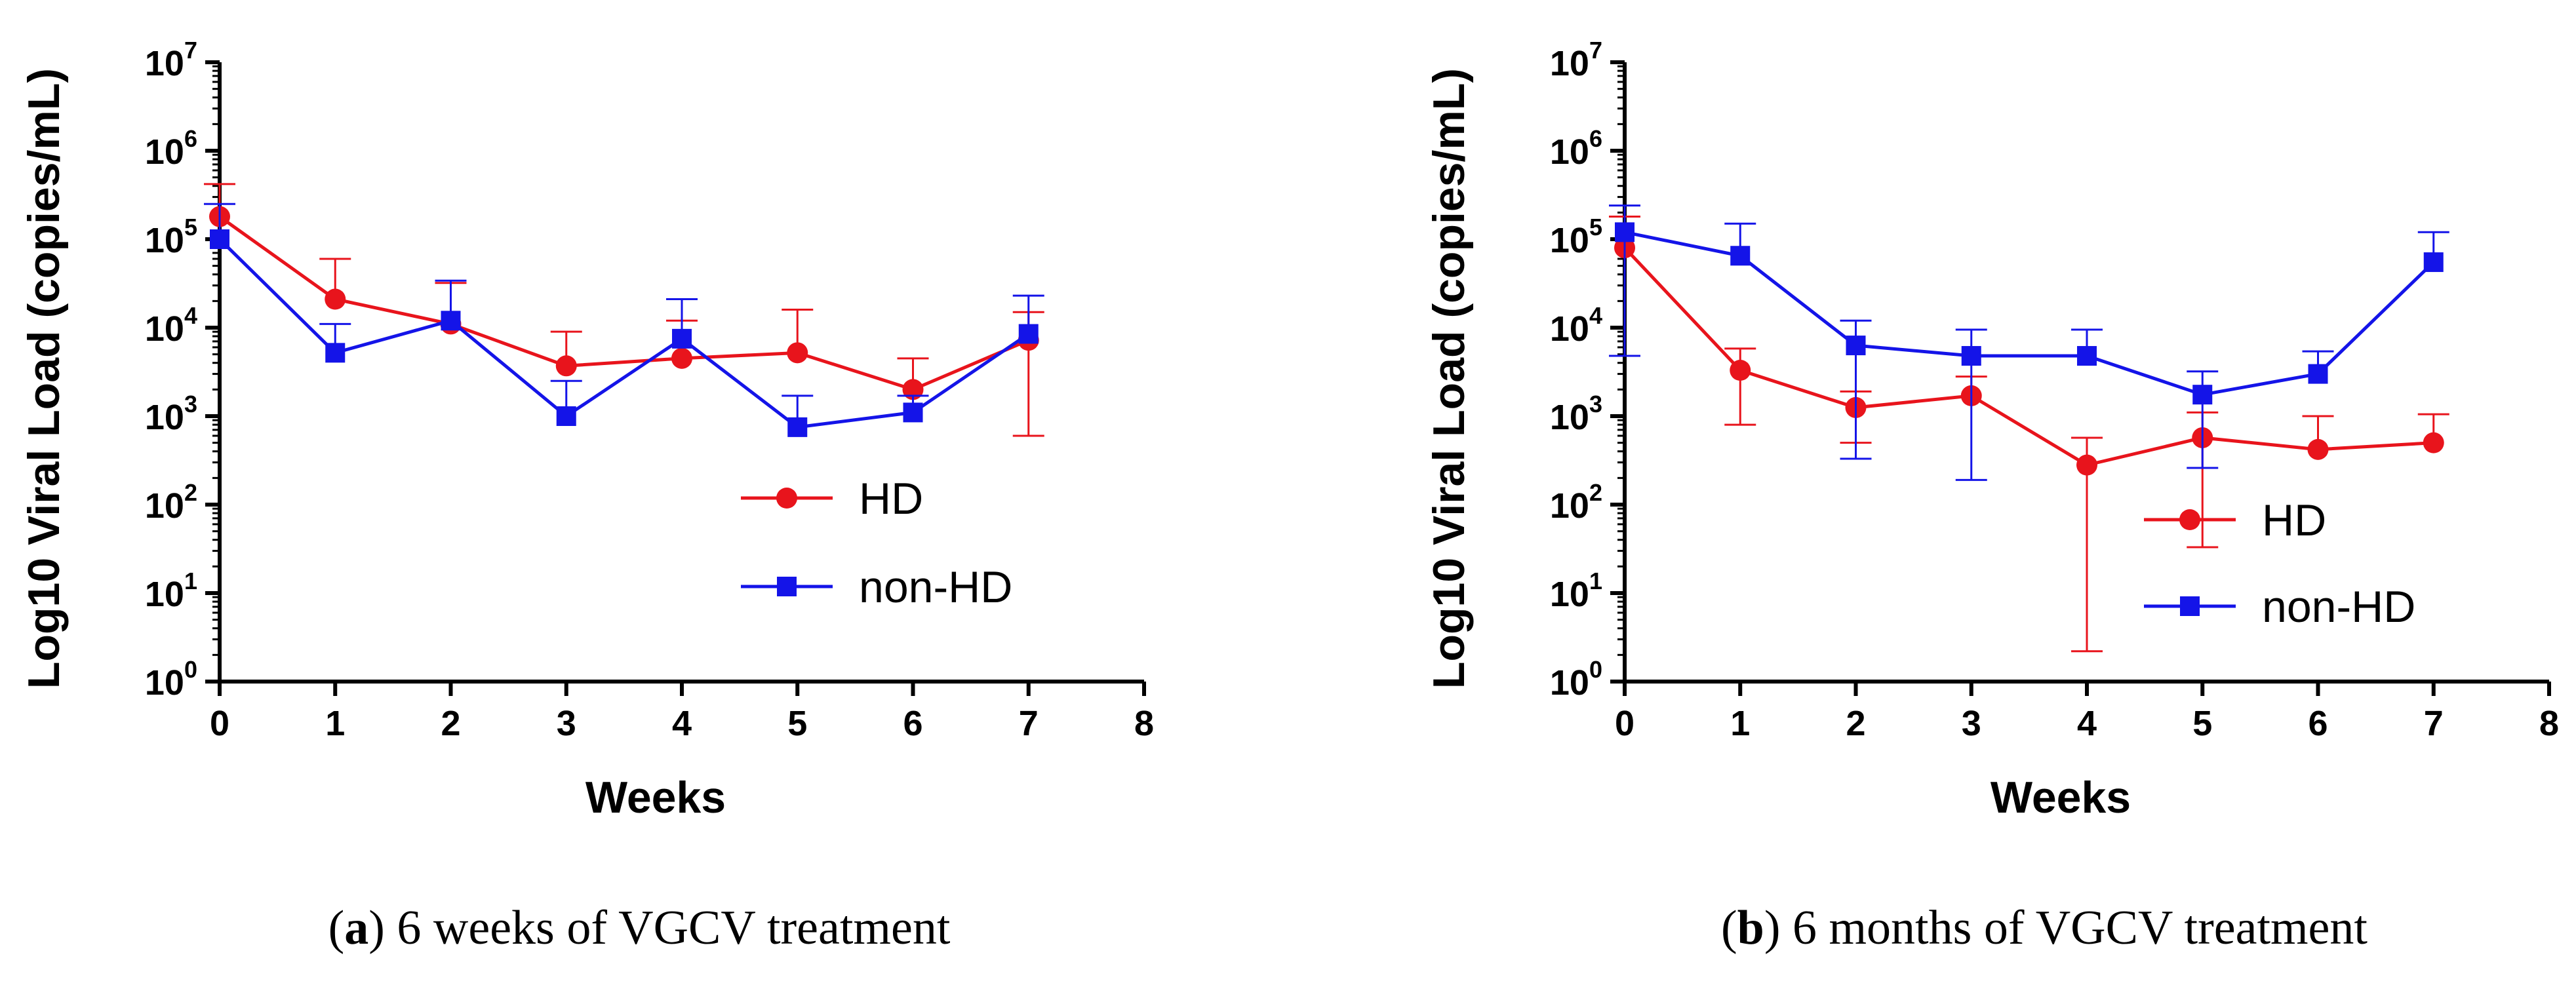 This screenshot has width=2576, height=983. I want to click on panel-caption: (a) 6 weeks of VGCV treatment, so click(639, 928).